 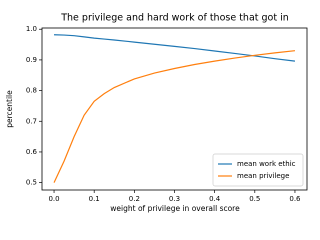 I want to click on x-tick-label: 0.2, so click(x=134, y=199).